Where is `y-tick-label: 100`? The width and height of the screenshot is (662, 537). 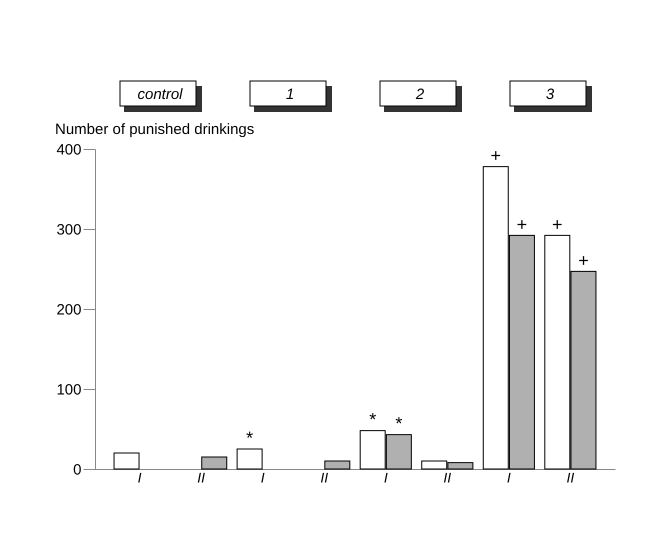 y-tick-label: 100 is located at coordinates (69, 390).